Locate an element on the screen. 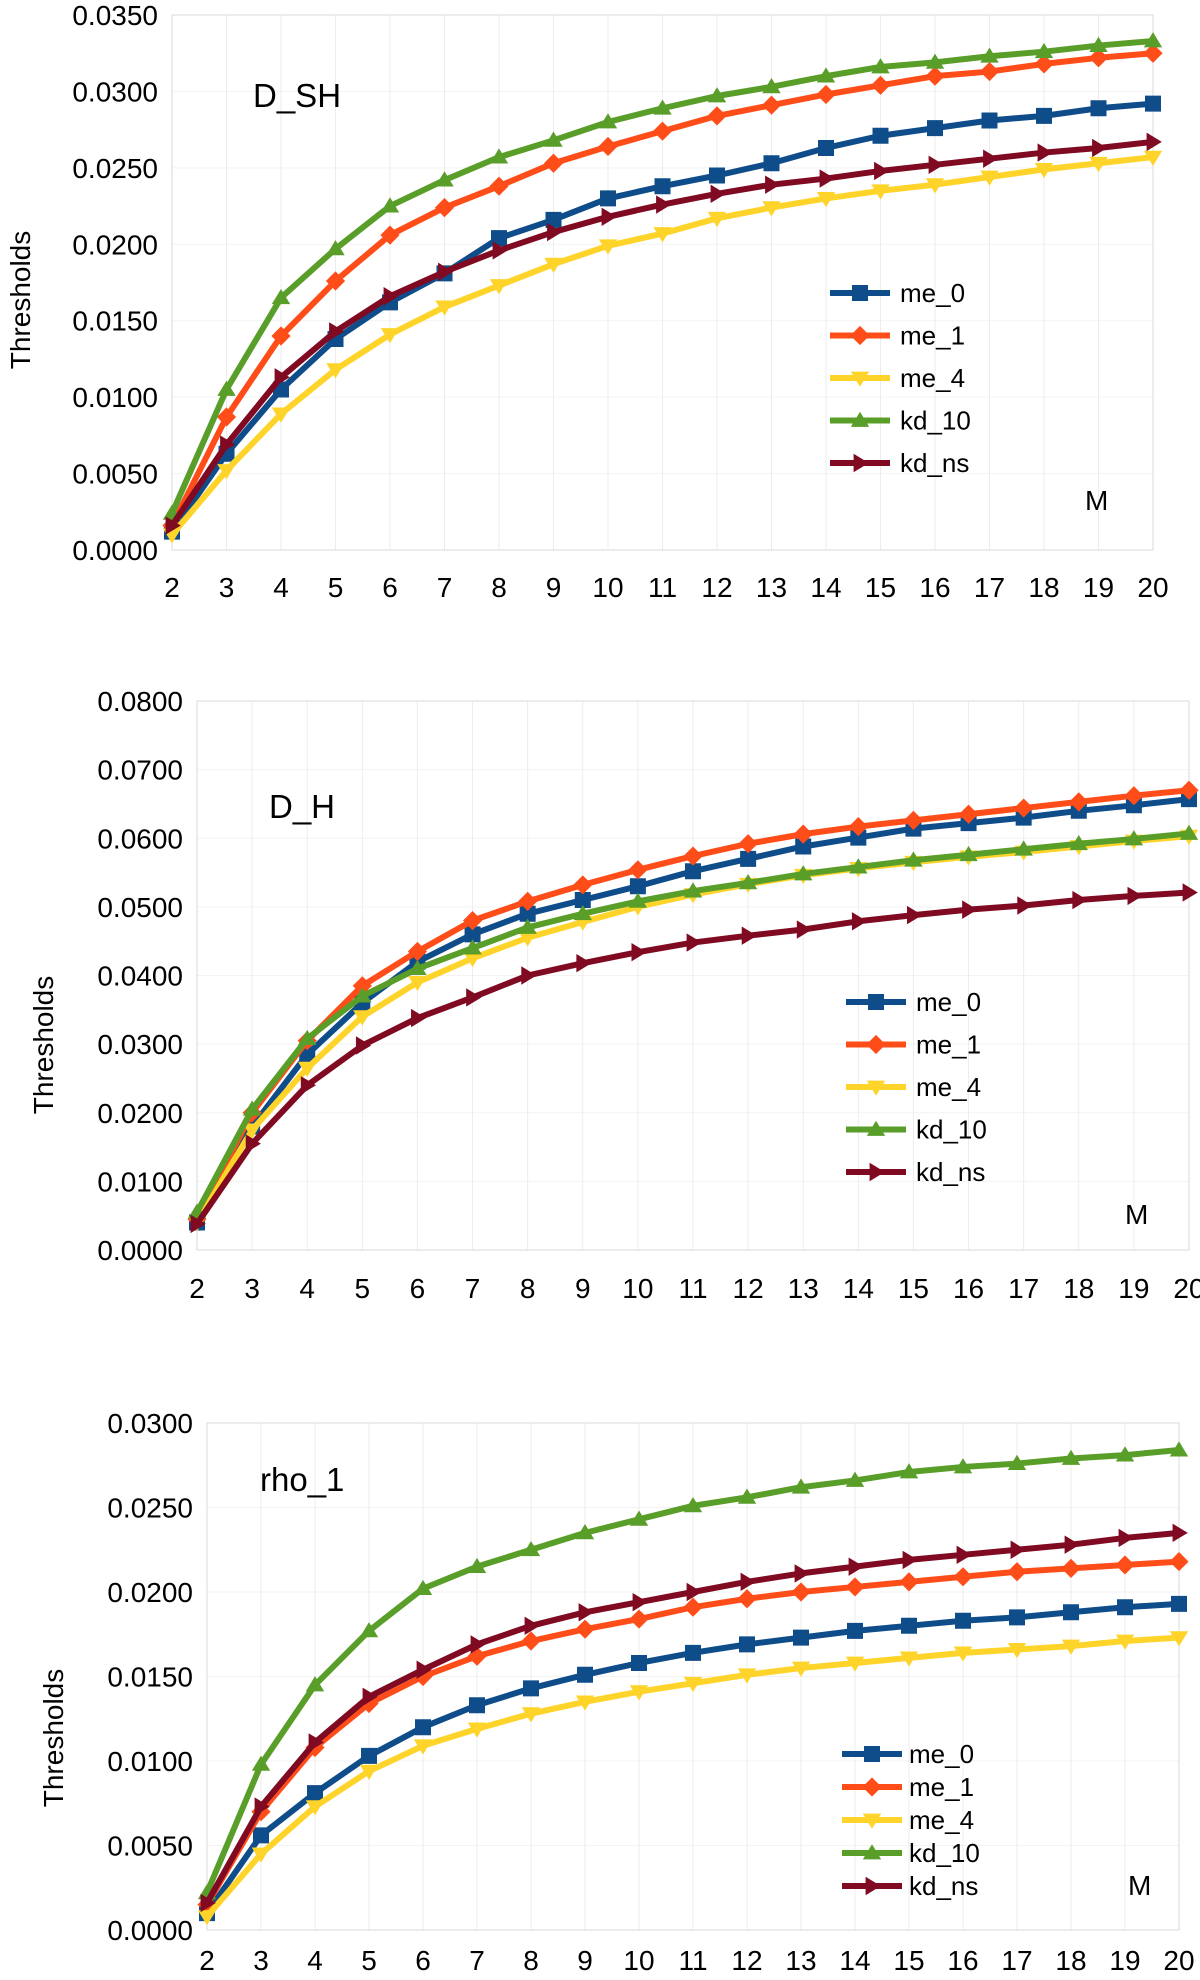 The height and width of the screenshot is (1980, 1200). legend: me_0 me_1 me_4 kd_10 kd_ns is located at coordinates (900, 378).